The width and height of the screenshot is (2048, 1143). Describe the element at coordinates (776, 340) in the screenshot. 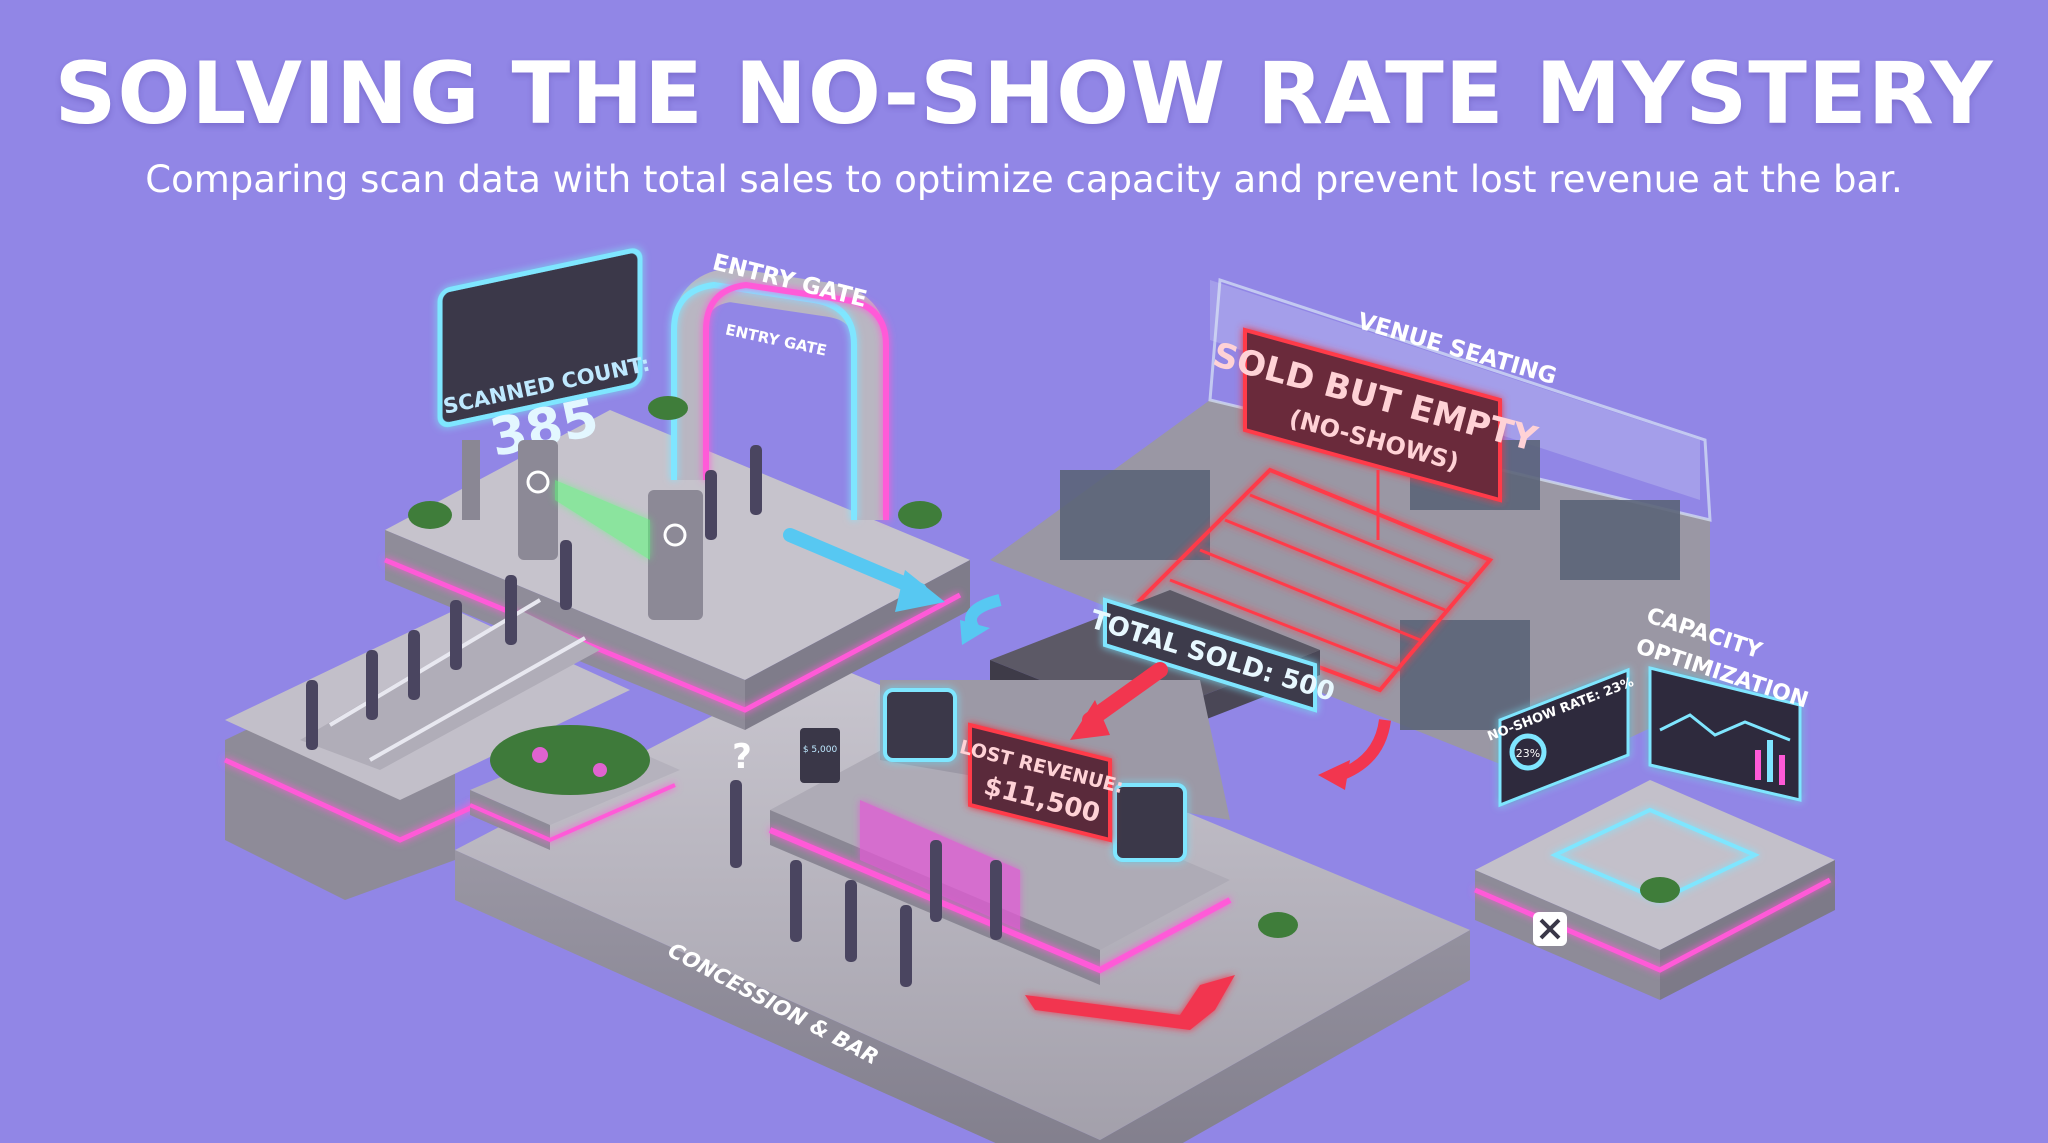

I see `arch-label: ENTRY GATE` at that location.